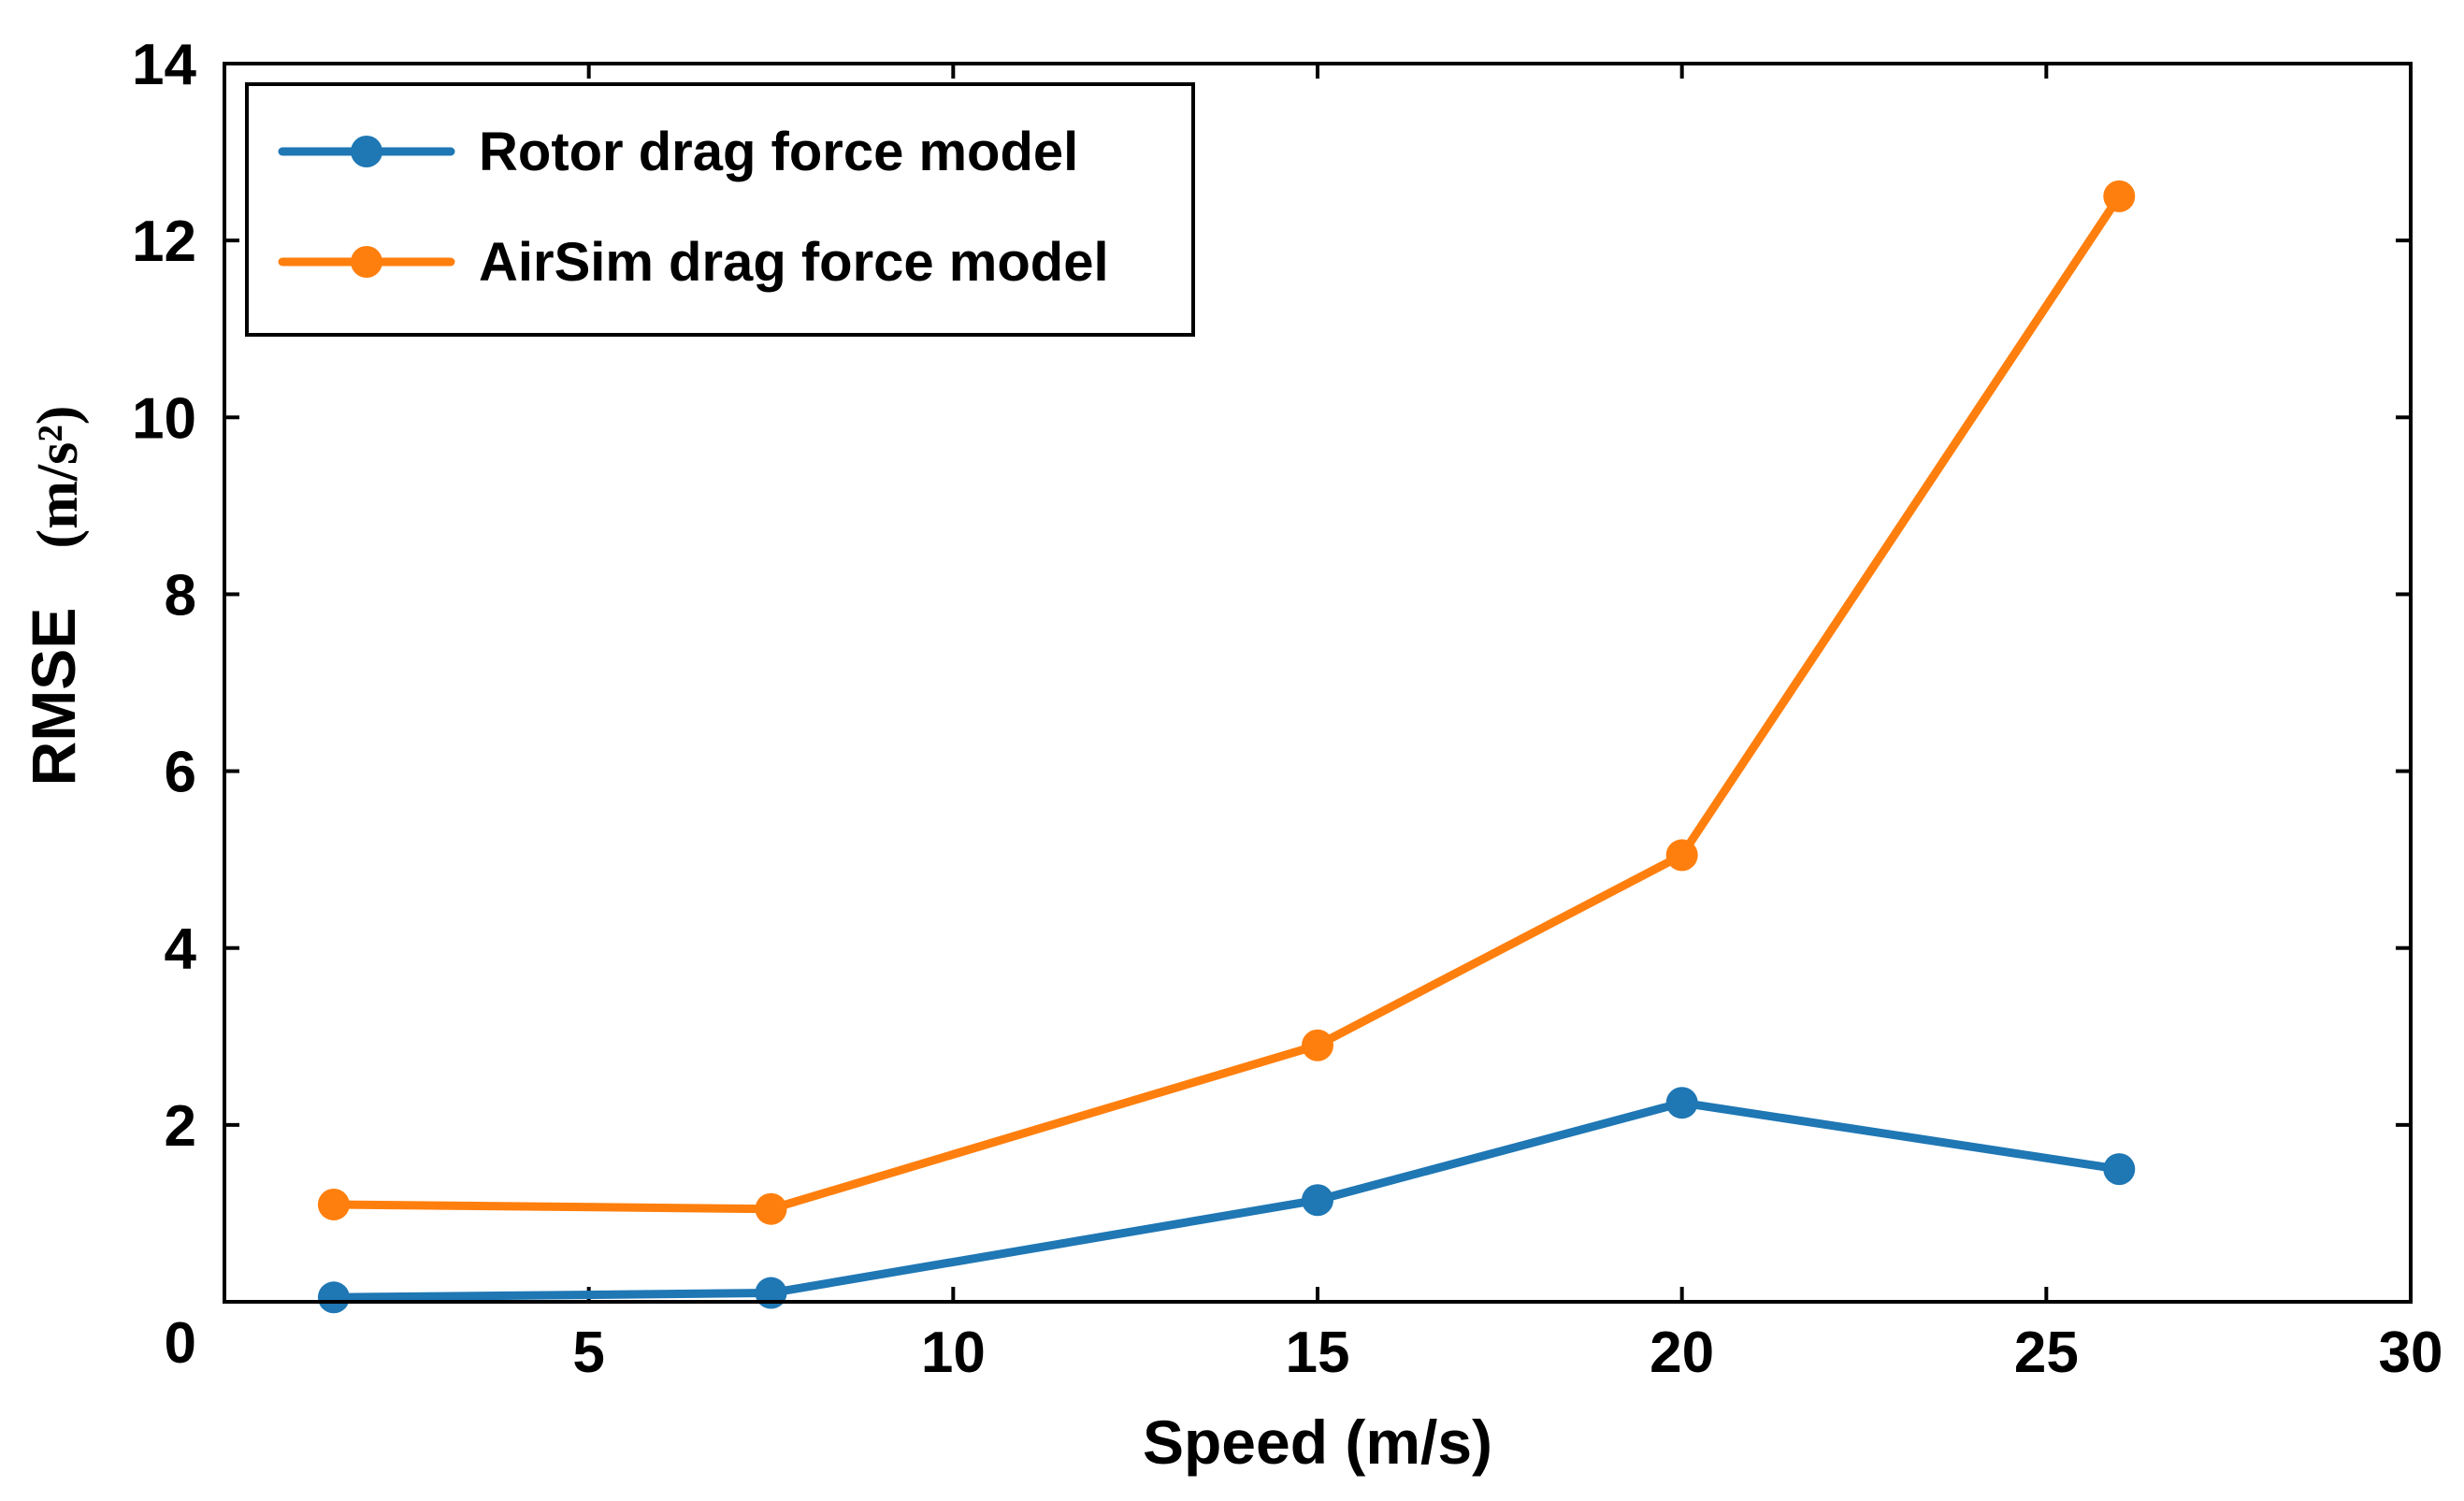 The image size is (2464, 1501). Describe the element at coordinates (1682, 1353) in the screenshot. I see `x-tick-label: 20` at that location.